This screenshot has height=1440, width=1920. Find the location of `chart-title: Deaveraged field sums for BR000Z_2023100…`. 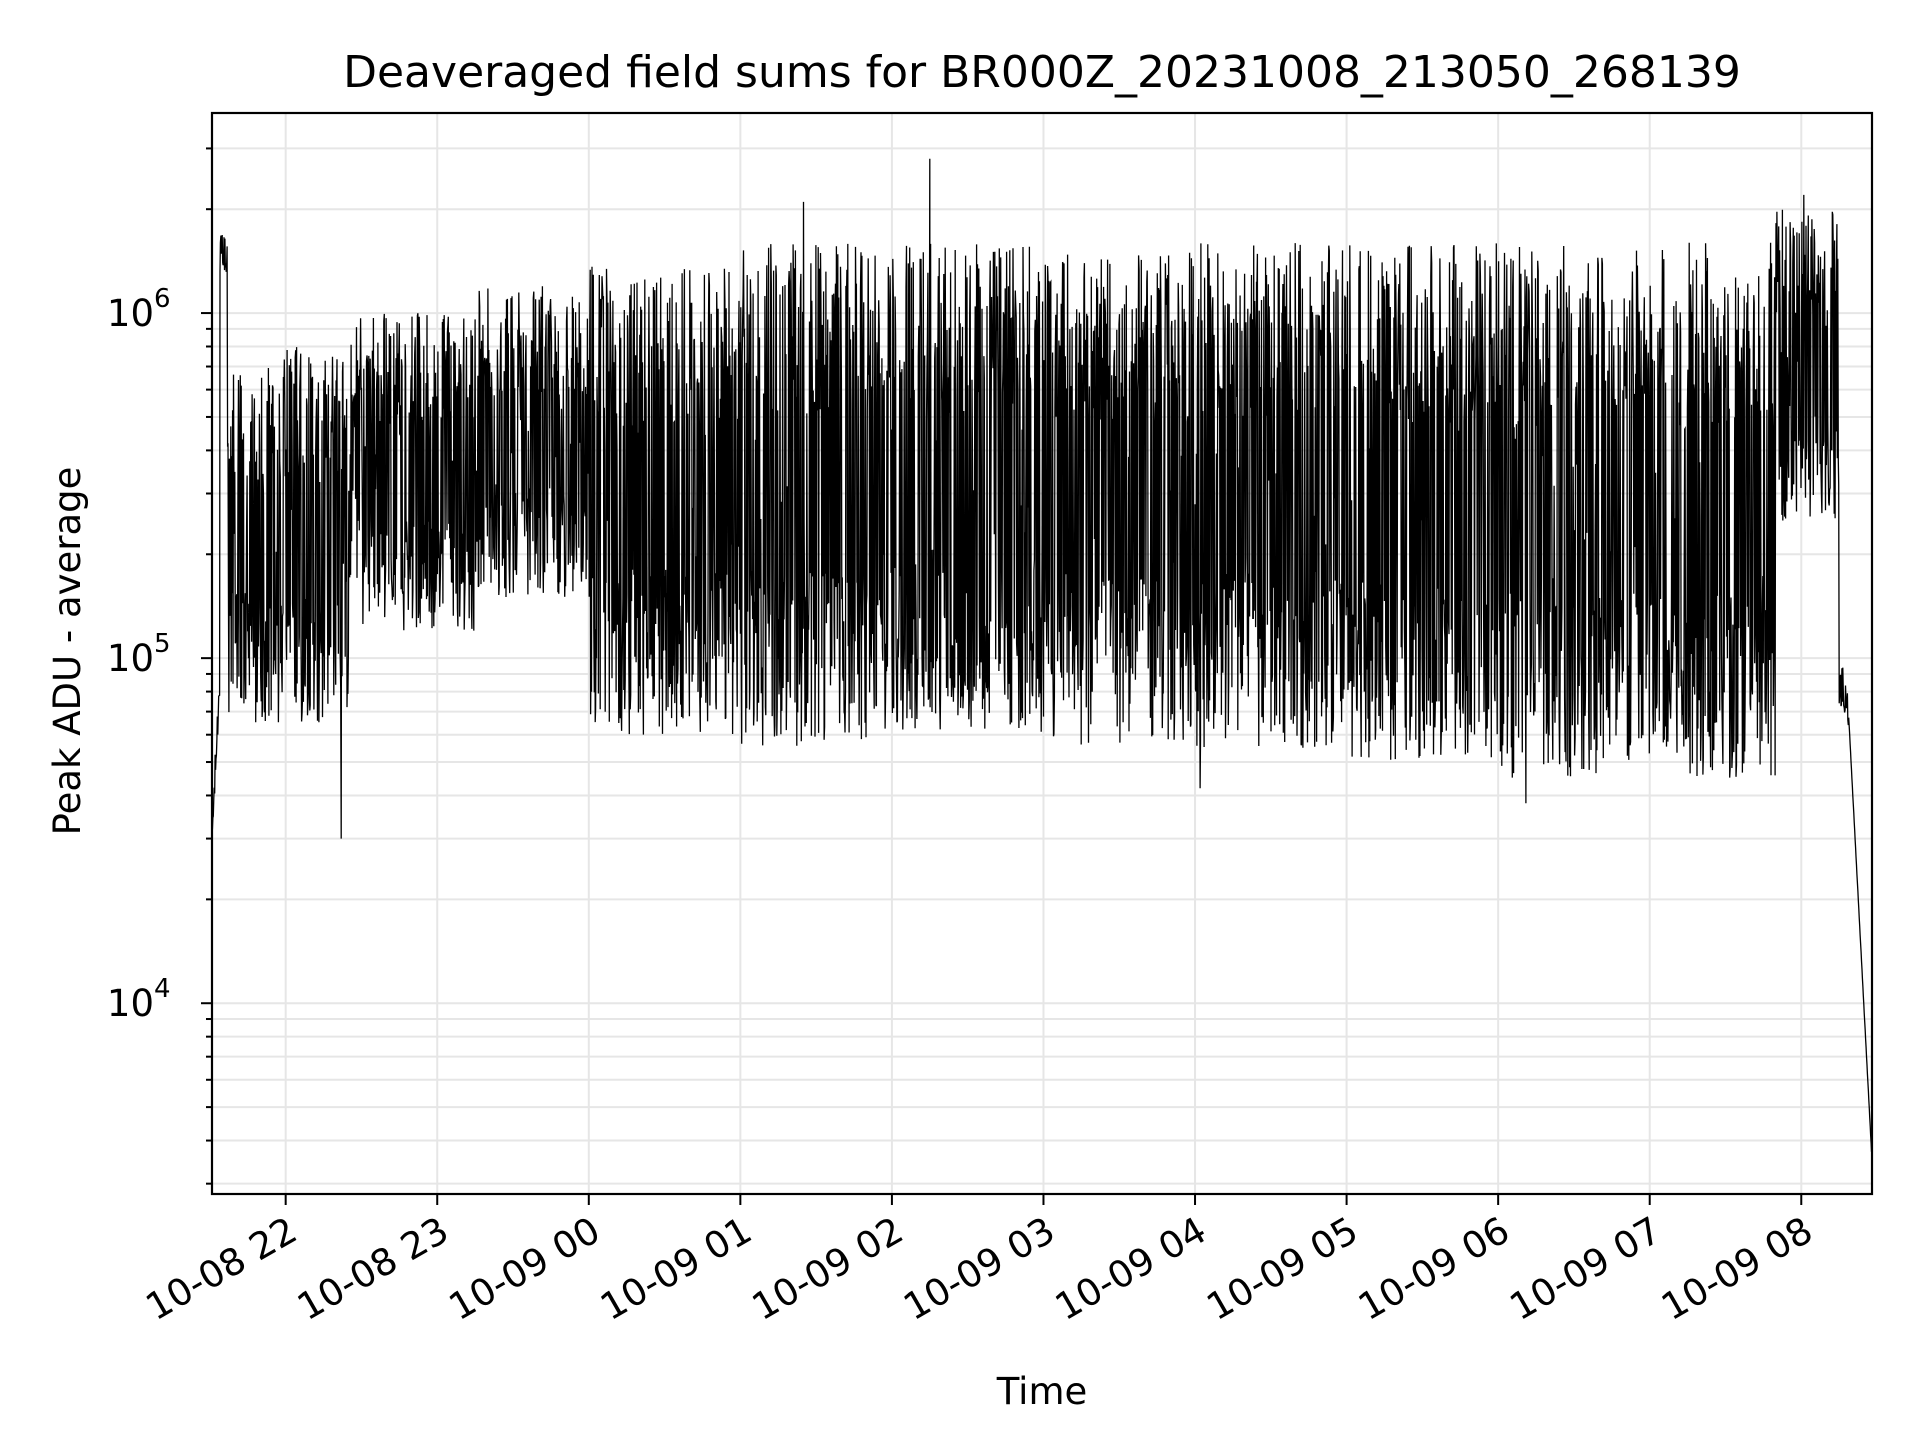

chart-title: Deaveraged field sums for BR000Z_2023100… is located at coordinates (1042, 72).